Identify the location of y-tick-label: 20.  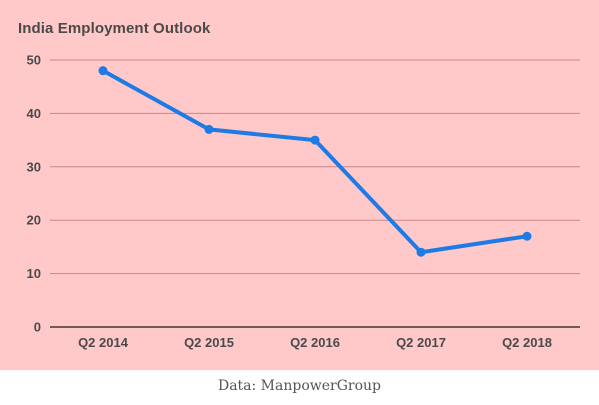
(34, 220).